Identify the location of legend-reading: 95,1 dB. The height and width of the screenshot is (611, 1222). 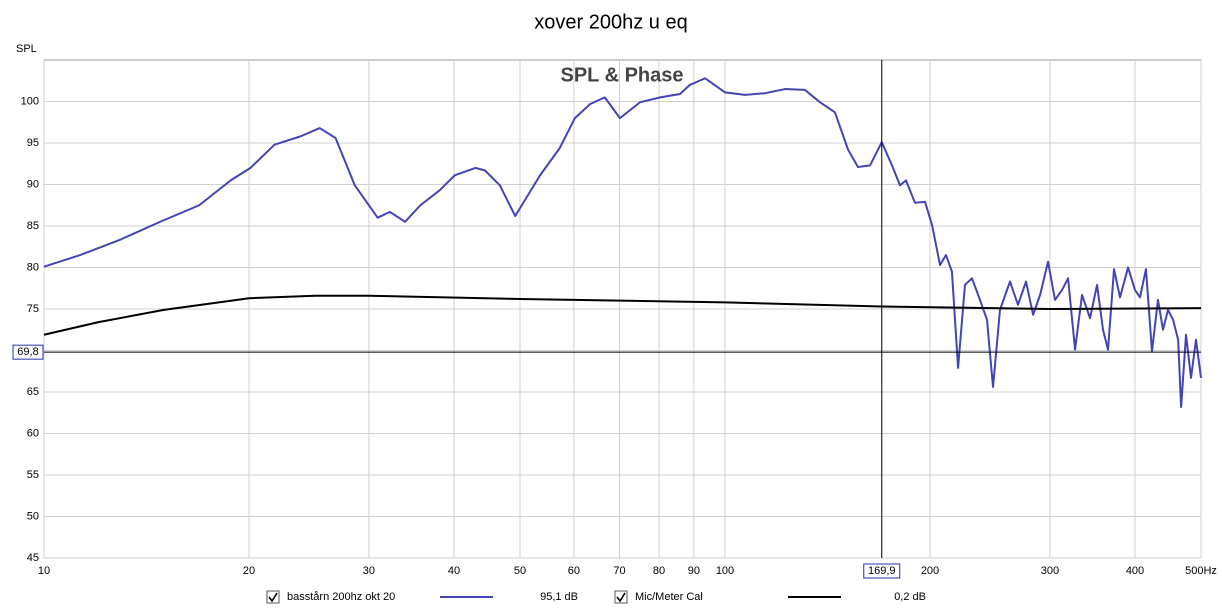
(559, 597).